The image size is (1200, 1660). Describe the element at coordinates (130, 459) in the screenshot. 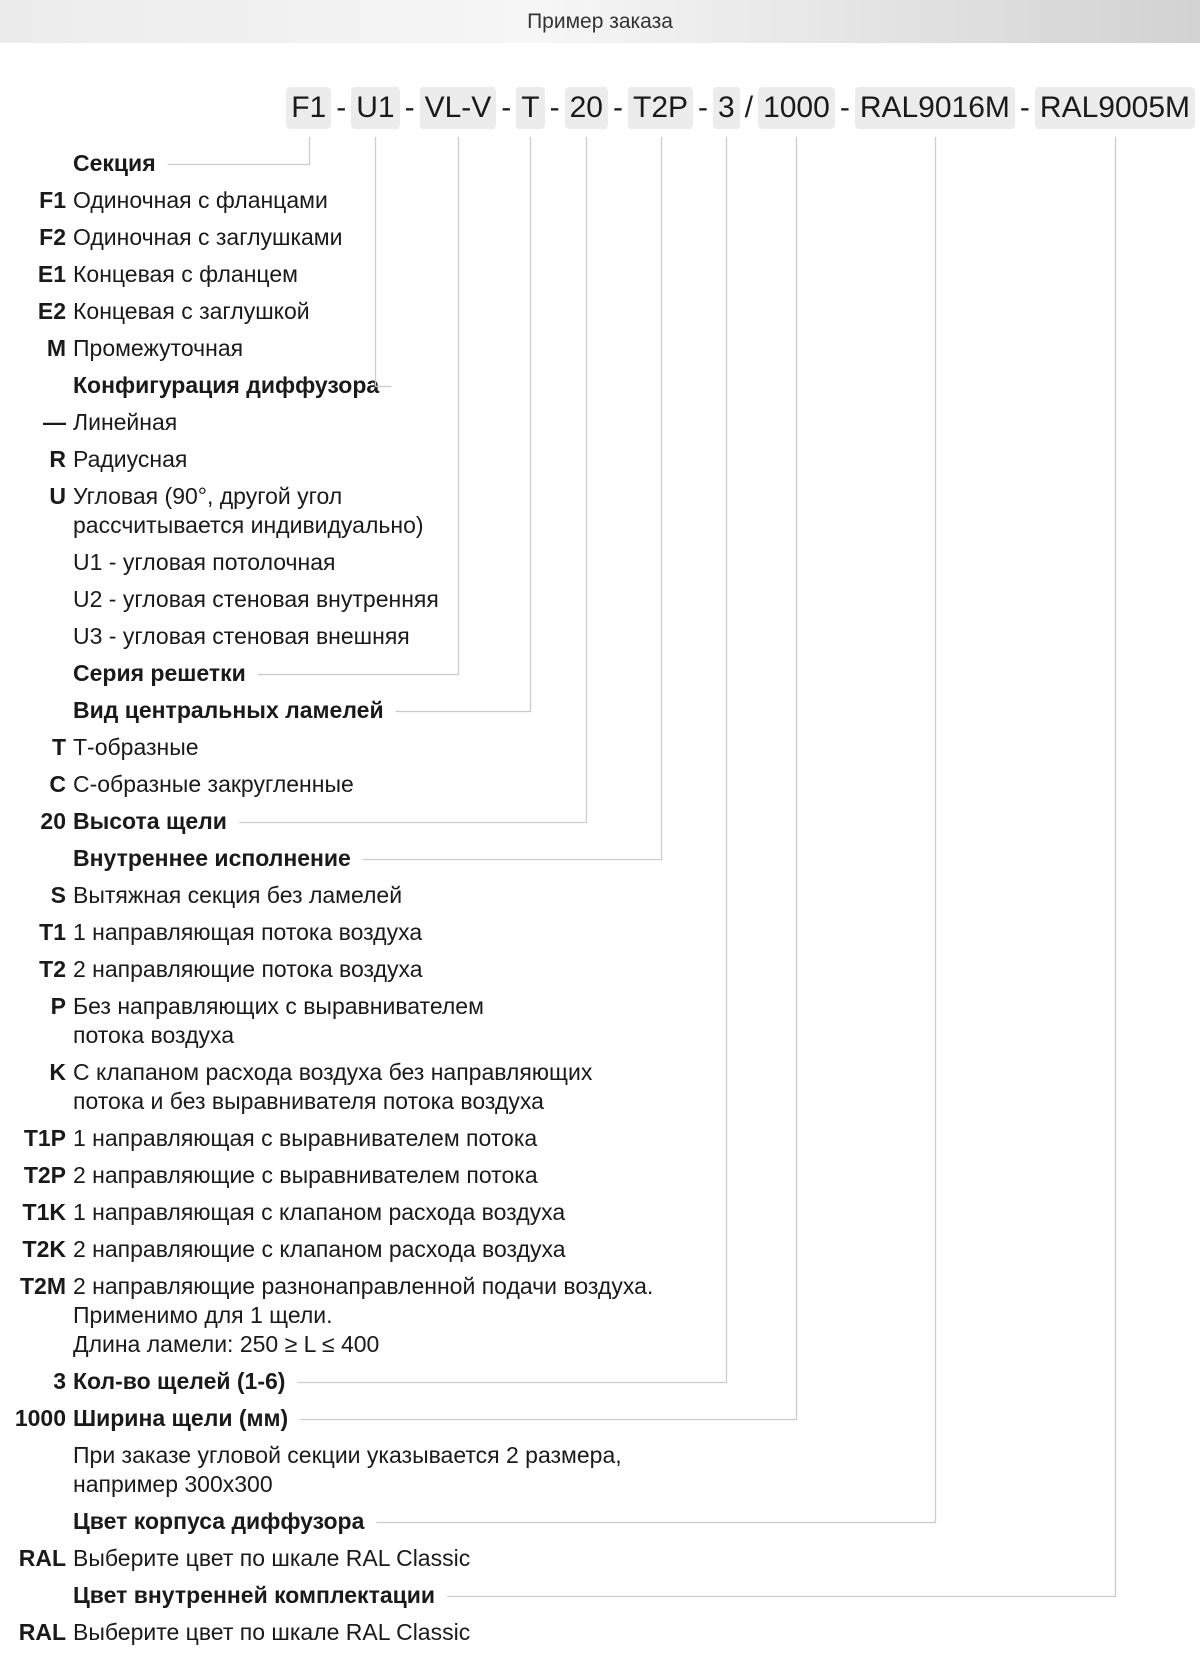

I see `legend-text: Радиусная` at that location.